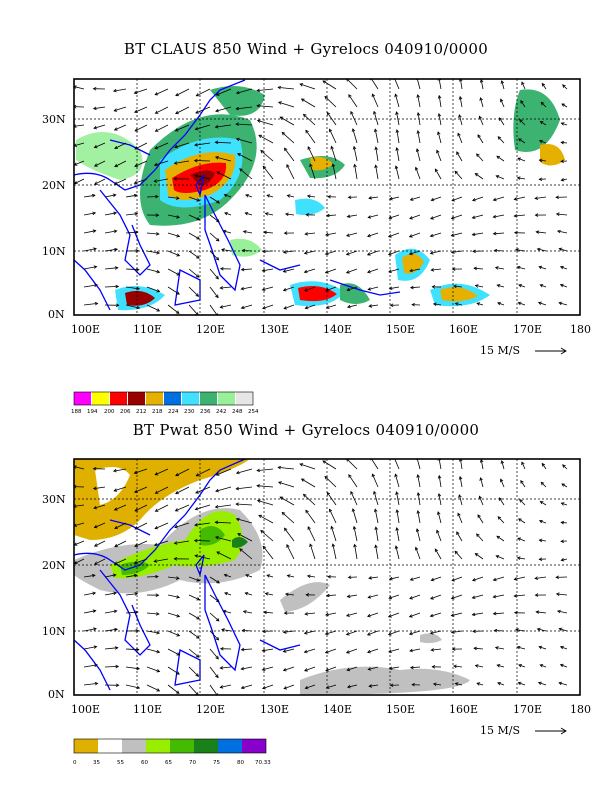  I want to click on colorbar-label: 60, so click(144, 763).